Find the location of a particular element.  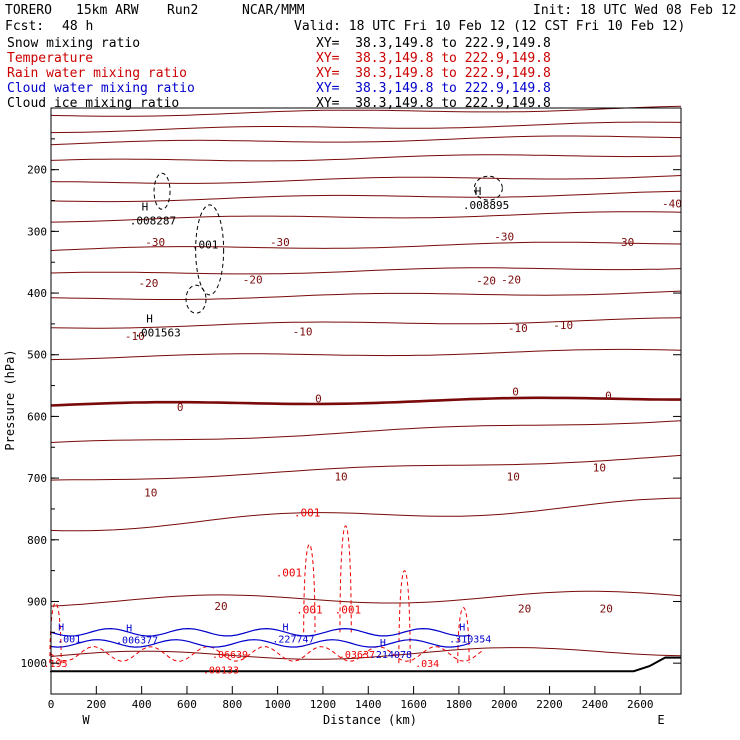

x-tick-label: 1200 is located at coordinates (323, 704).